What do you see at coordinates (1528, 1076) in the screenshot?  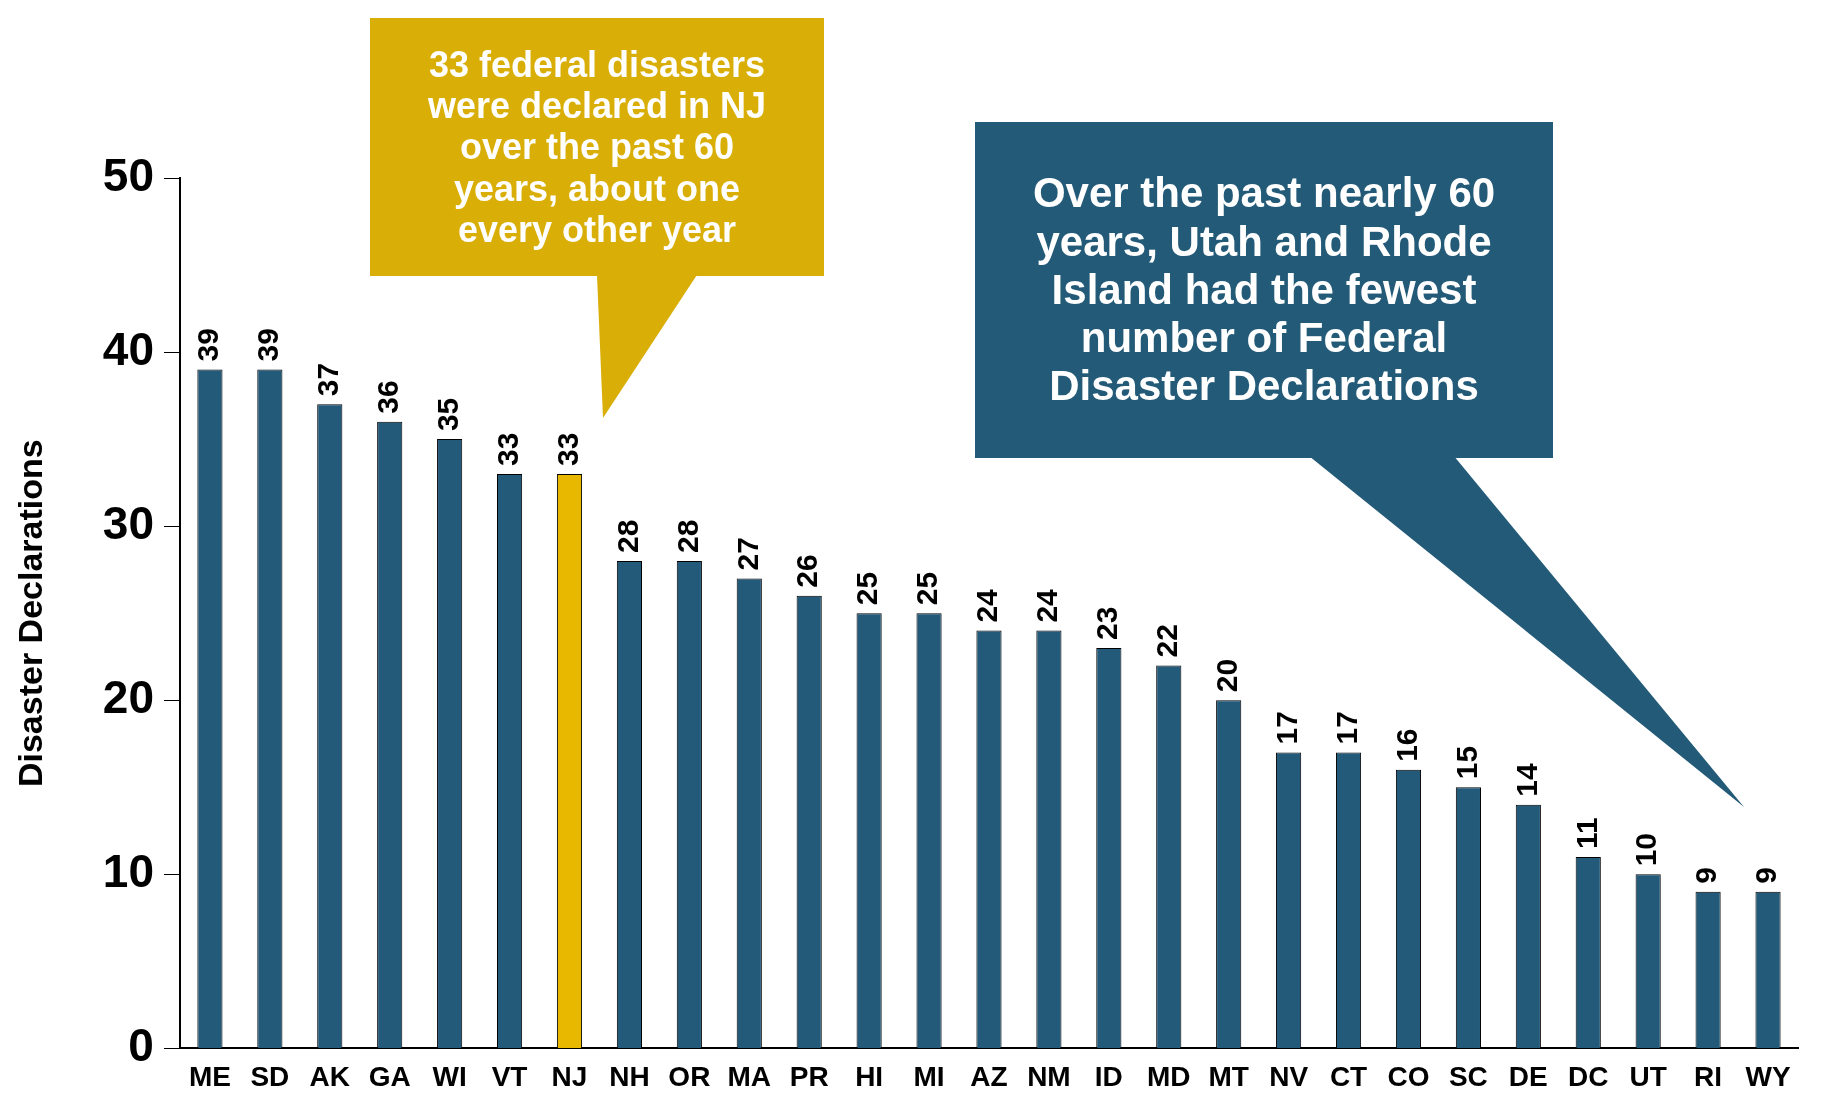 I see `x-tick-label: DE` at bounding box center [1528, 1076].